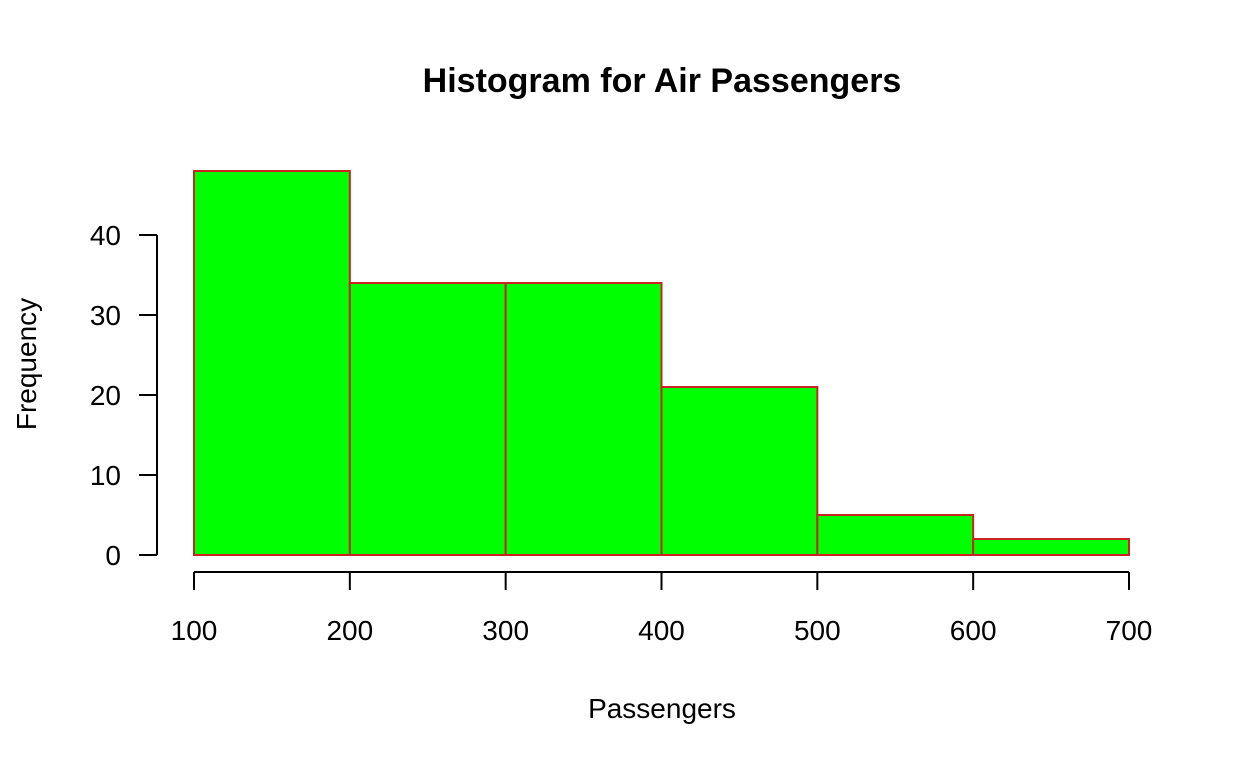 The width and height of the screenshot is (1248, 768). Describe the element at coordinates (662, 608) in the screenshot. I see `x-axis: 100 200 300 400 500 600 700` at that location.